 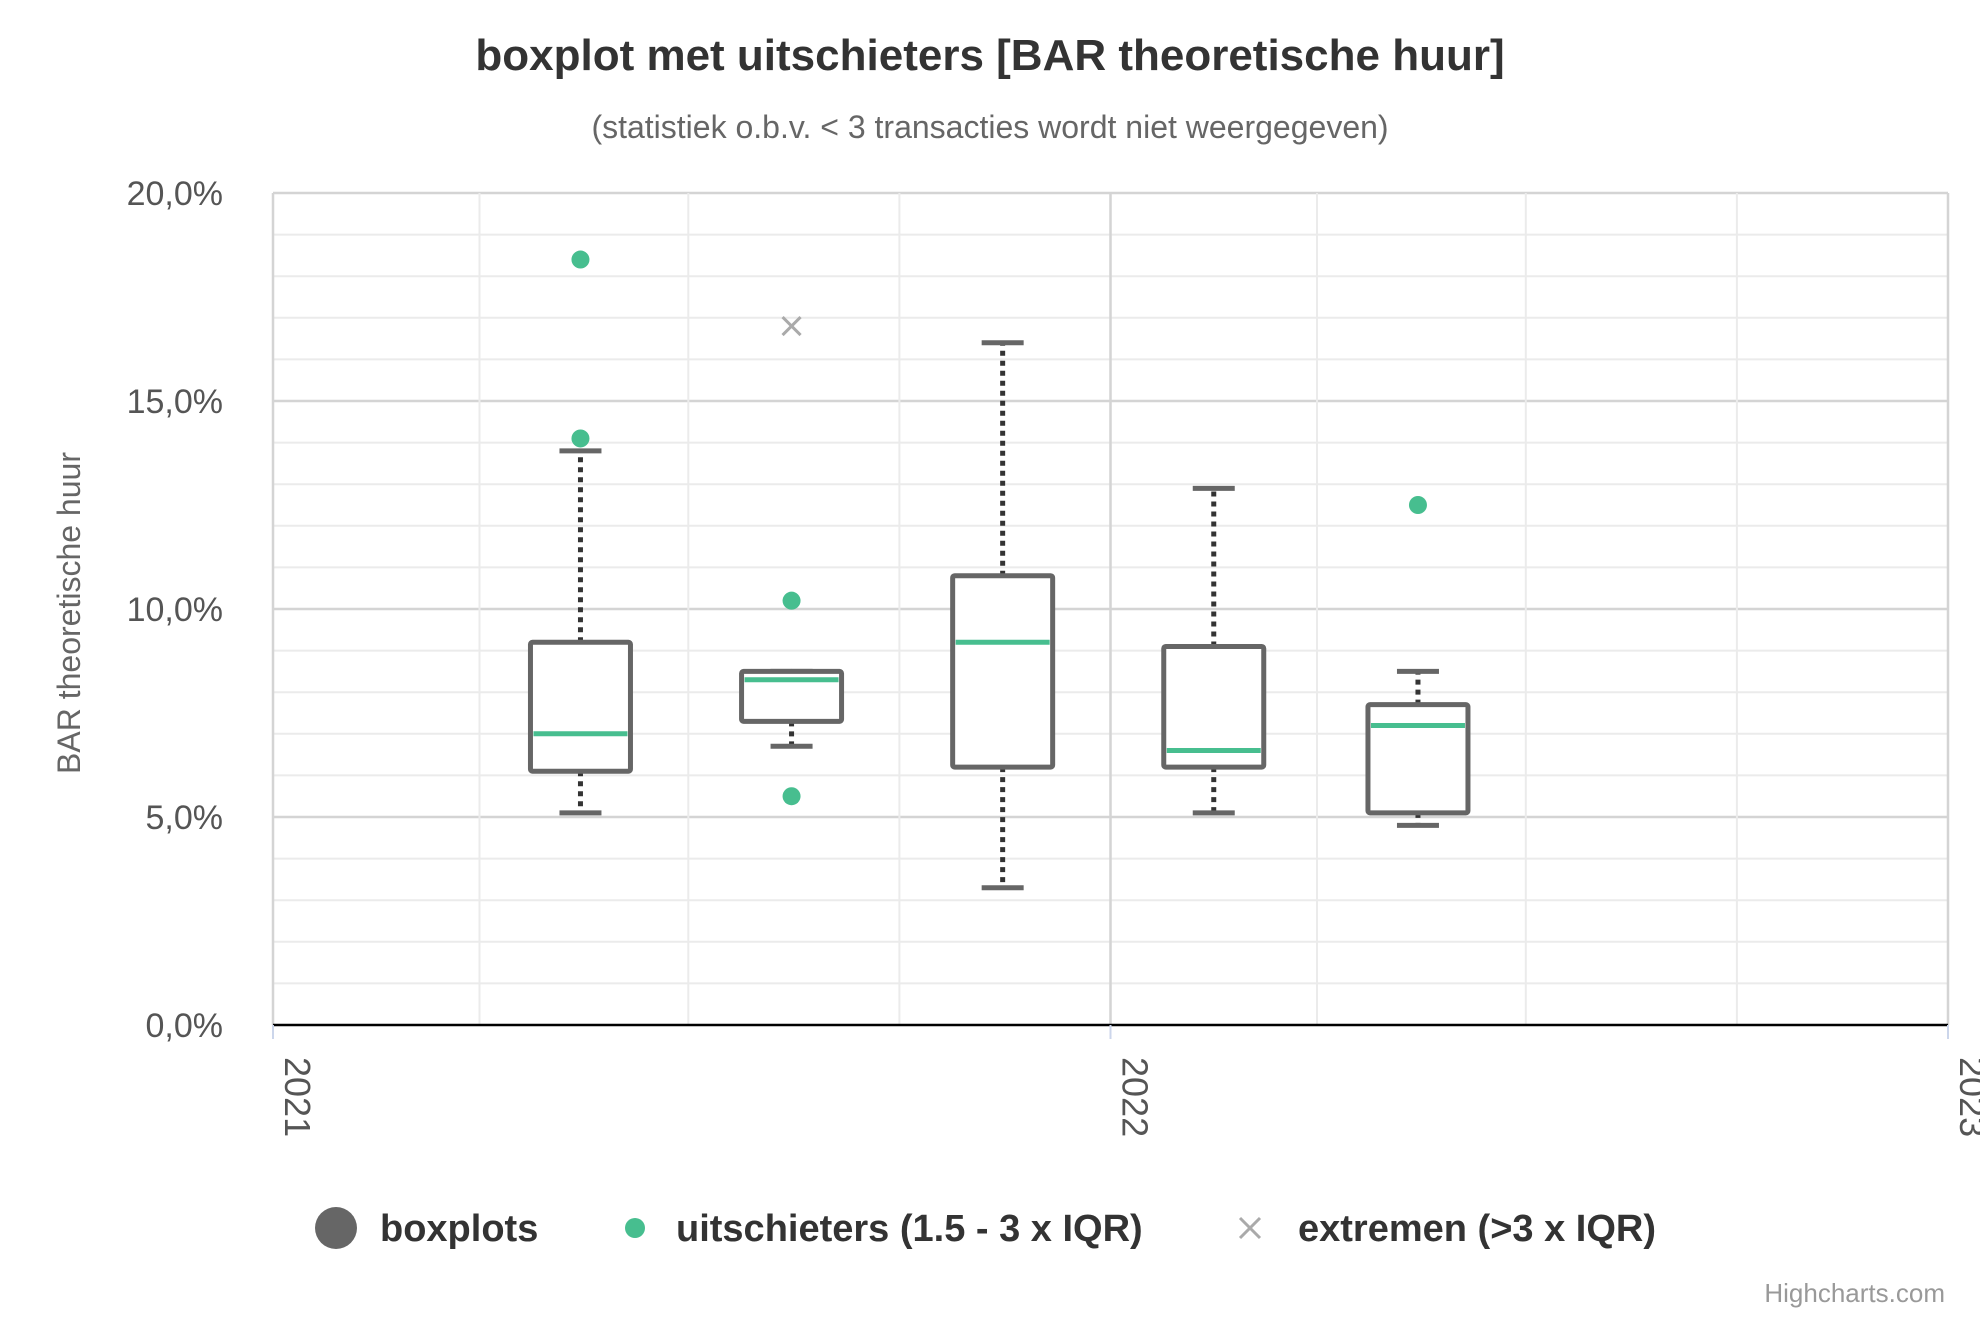 I want to click on x-tick-label: 2021, so click(x=297, y=1097).